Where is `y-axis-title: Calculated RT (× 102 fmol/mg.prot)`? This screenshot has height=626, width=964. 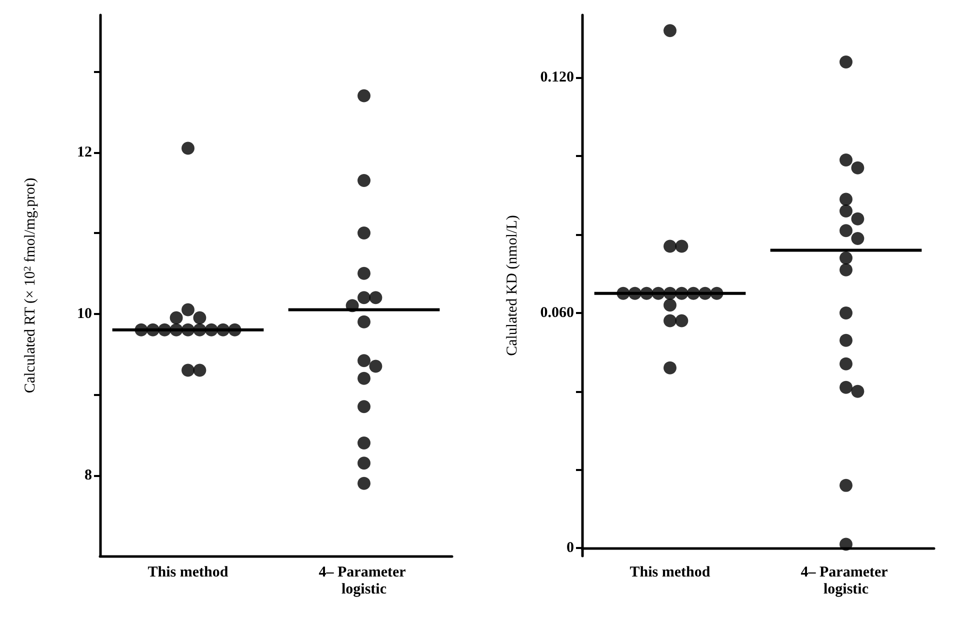 y-axis-title: Calculated RT (× 102 fmol/mg.prot) is located at coordinates (30, 286).